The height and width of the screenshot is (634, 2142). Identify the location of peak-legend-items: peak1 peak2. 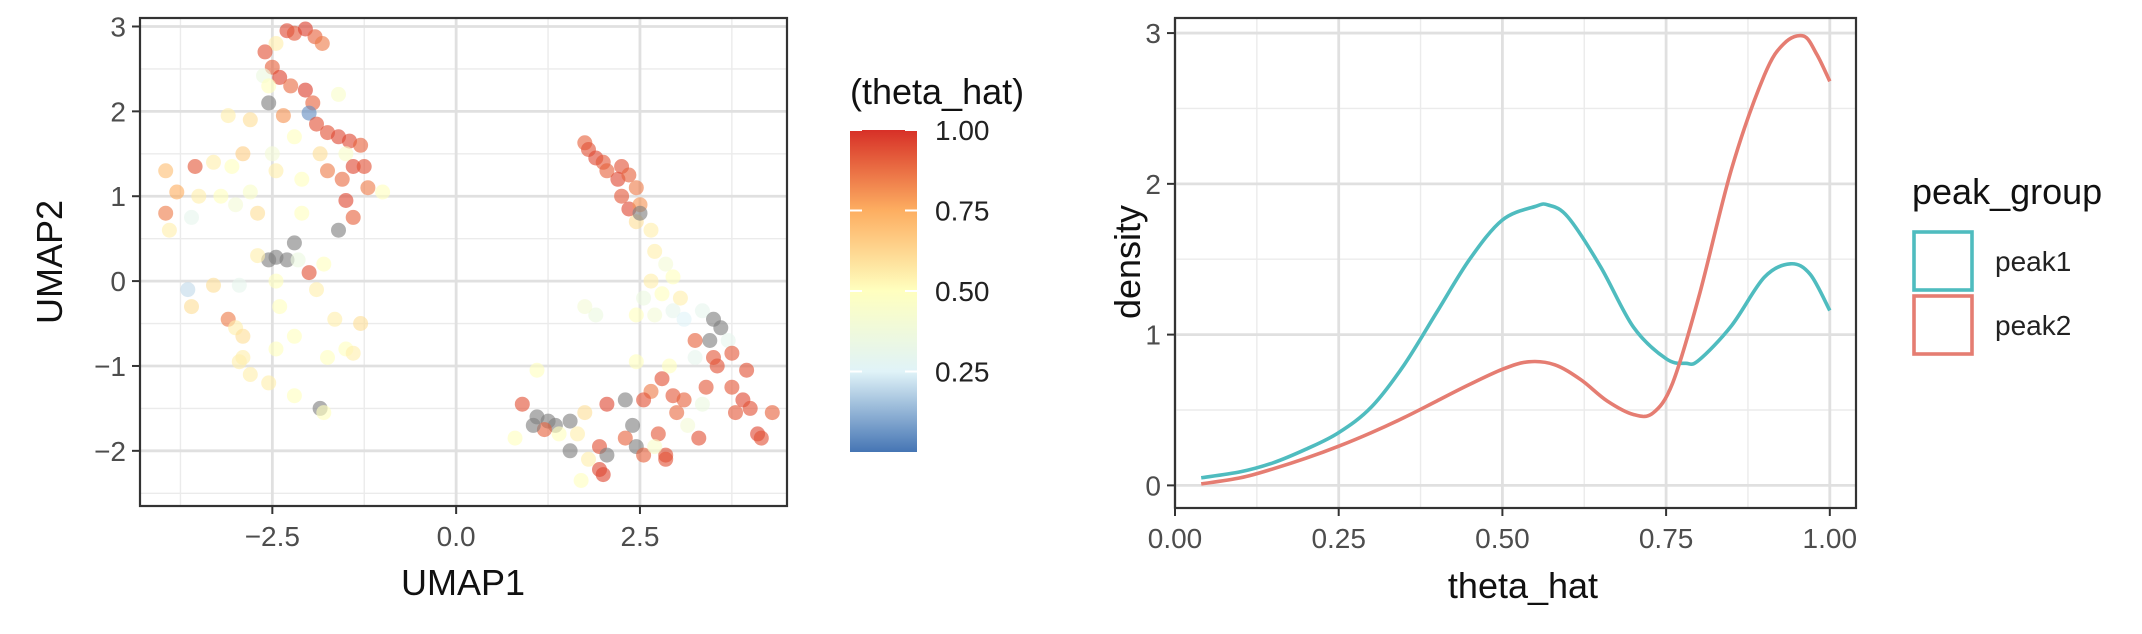
(1991, 293).